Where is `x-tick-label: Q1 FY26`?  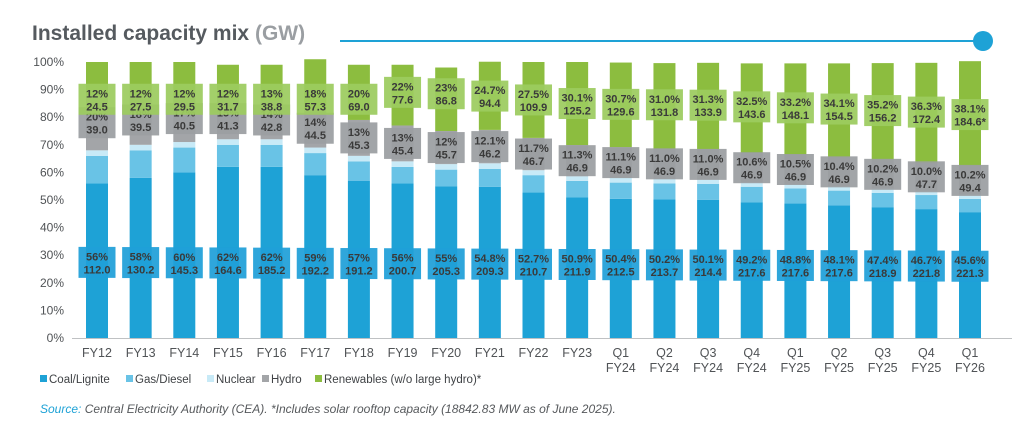 x-tick-label: Q1 FY26 is located at coordinates (970, 360).